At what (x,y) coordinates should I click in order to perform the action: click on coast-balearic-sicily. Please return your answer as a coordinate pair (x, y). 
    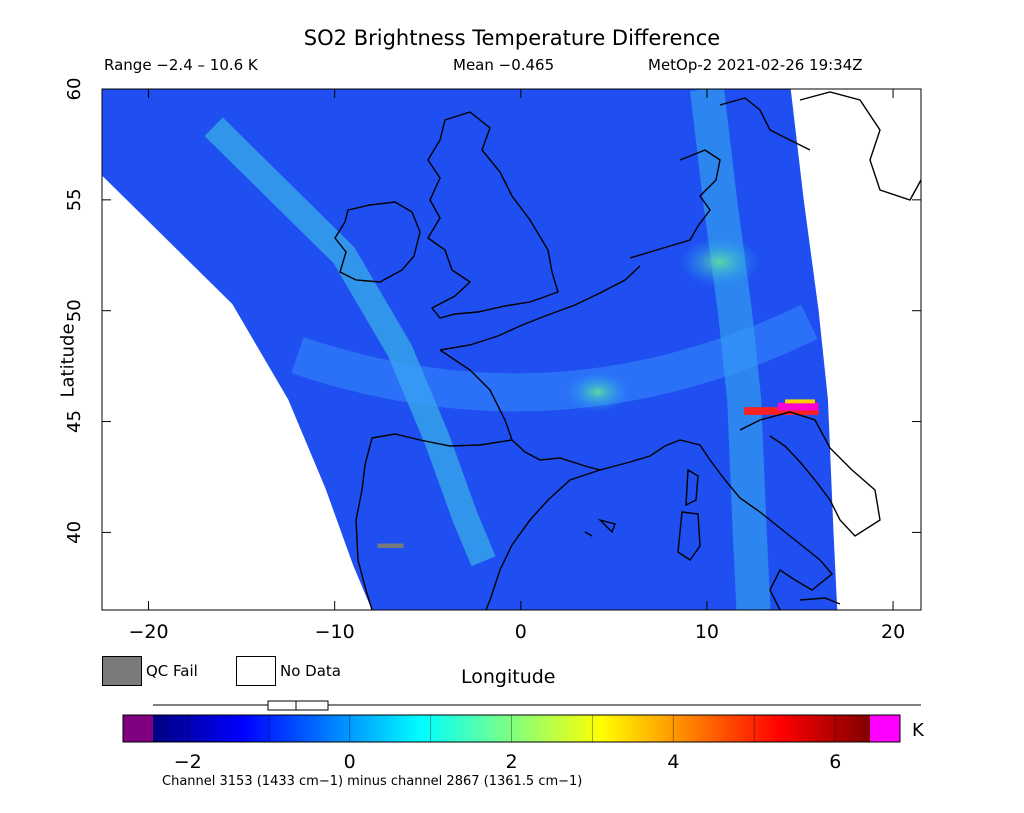
    Looking at the image, I should click on (712, 561).